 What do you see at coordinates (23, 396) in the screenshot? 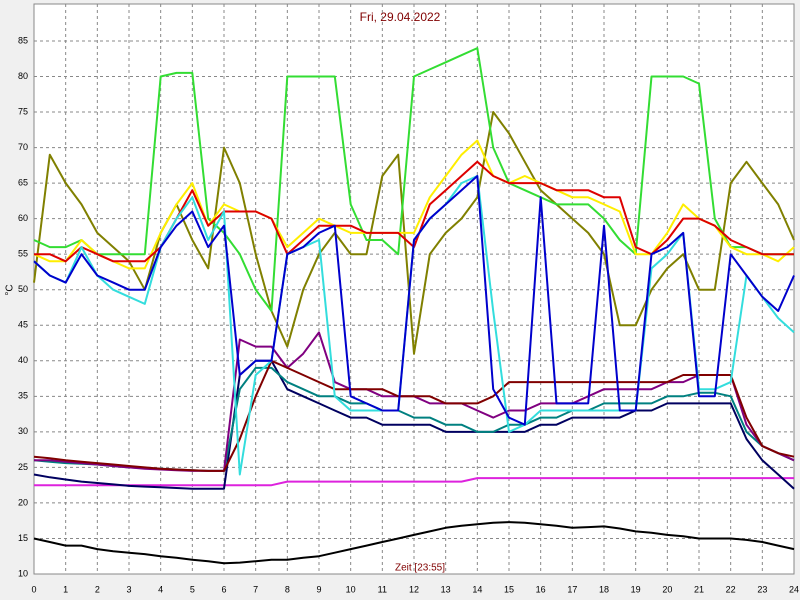
I see `y-tick-label: 35` at bounding box center [23, 396].